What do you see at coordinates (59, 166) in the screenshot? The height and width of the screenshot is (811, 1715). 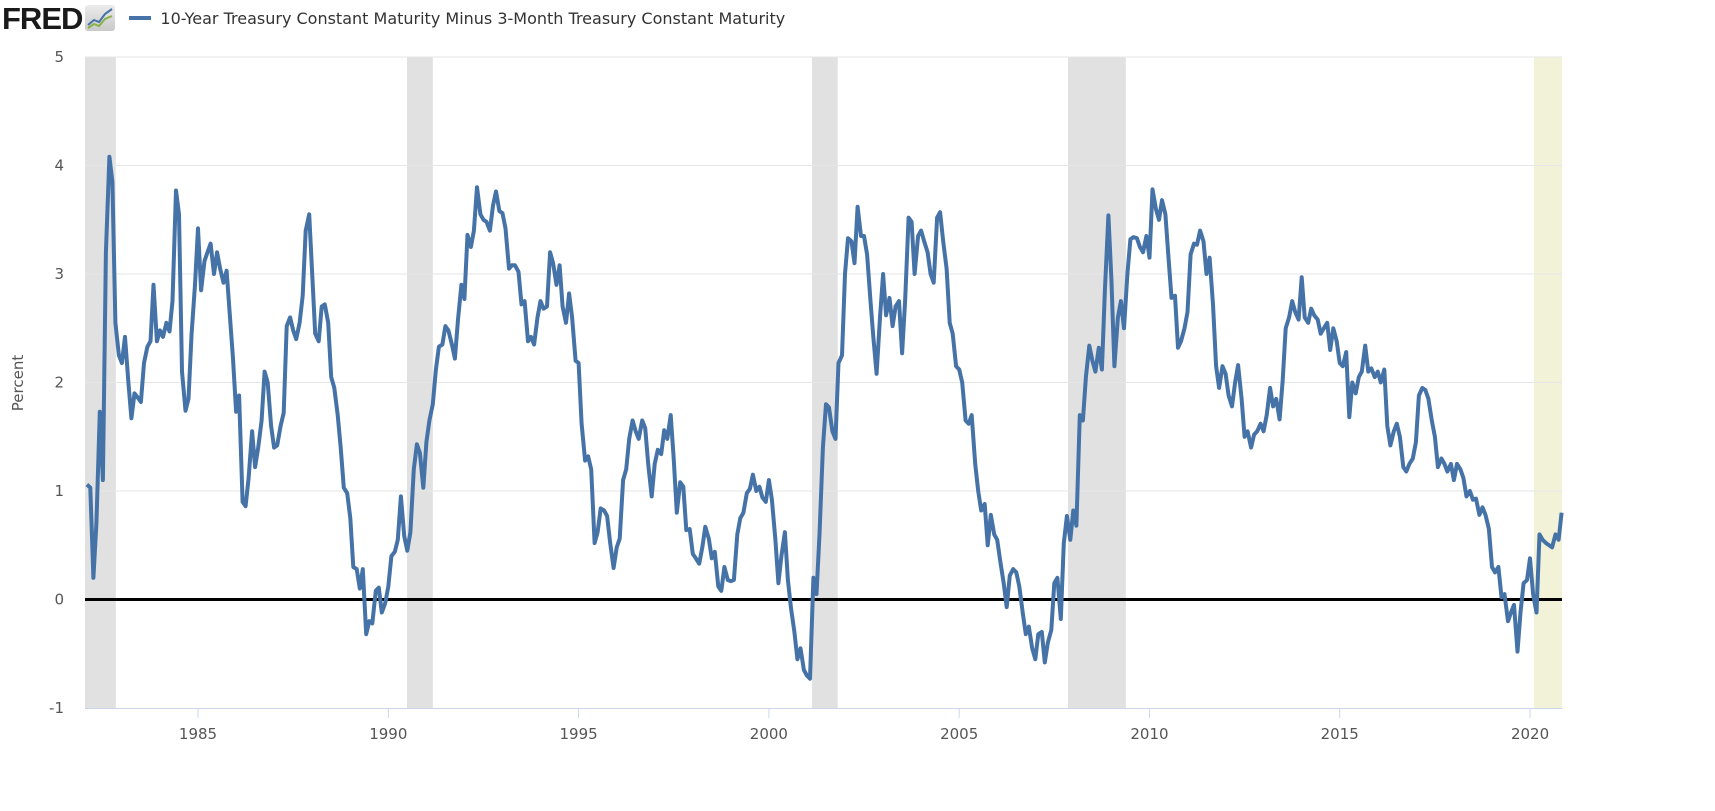 I see `y-tick-label: 4` at bounding box center [59, 166].